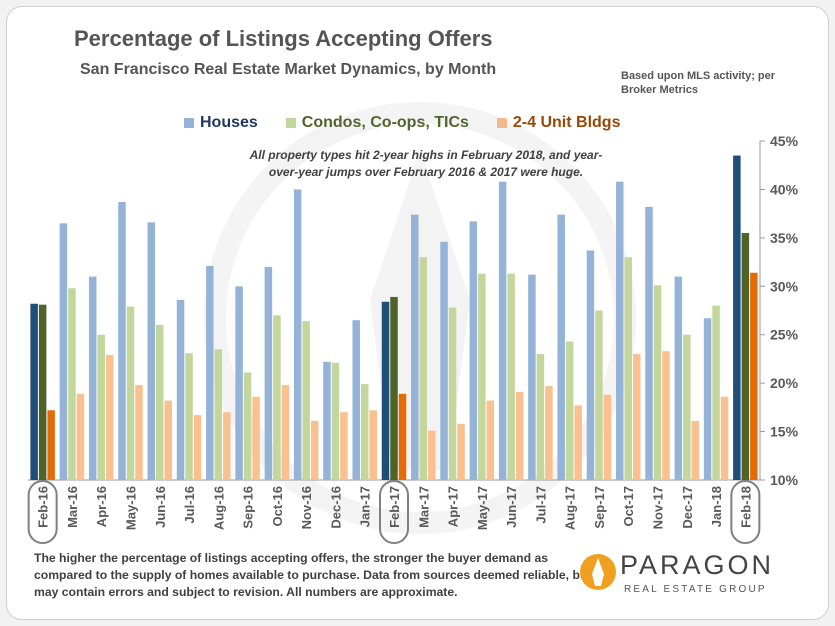  Describe the element at coordinates (306, 507) in the screenshot. I see `x-tick-label: Nov-16` at that location.